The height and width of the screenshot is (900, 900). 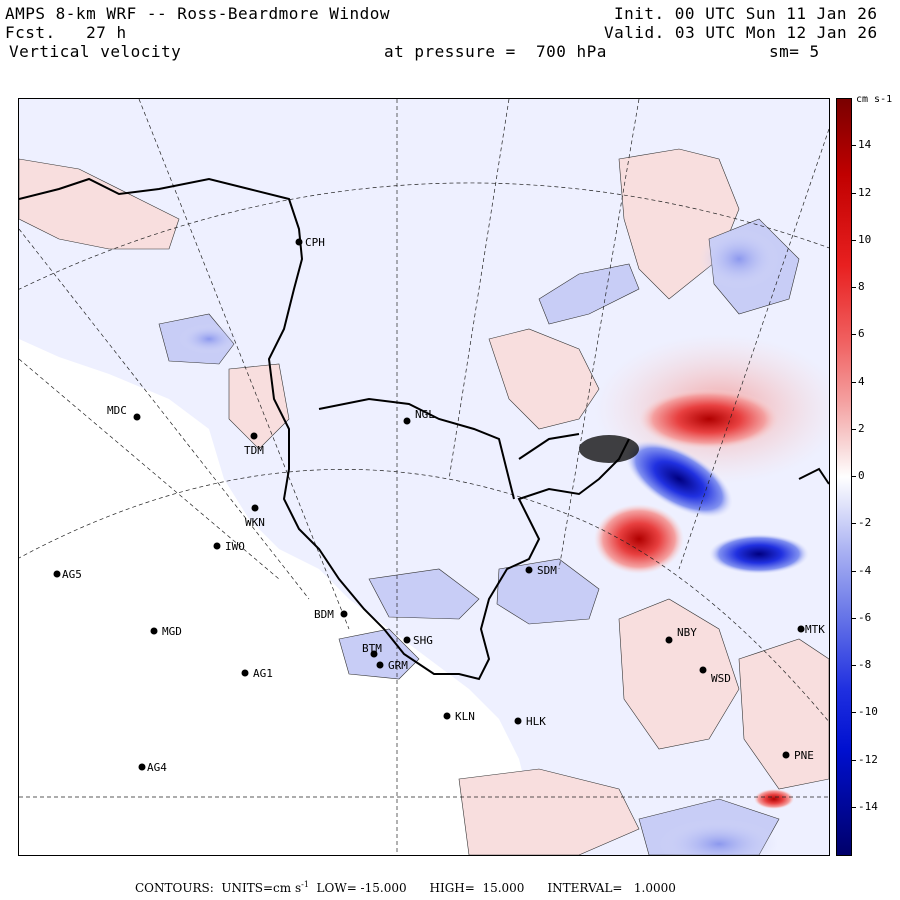 What do you see at coordinates (865, 523) in the screenshot?
I see `colorbar-tick-label: -2` at bounding box center [865, 523].